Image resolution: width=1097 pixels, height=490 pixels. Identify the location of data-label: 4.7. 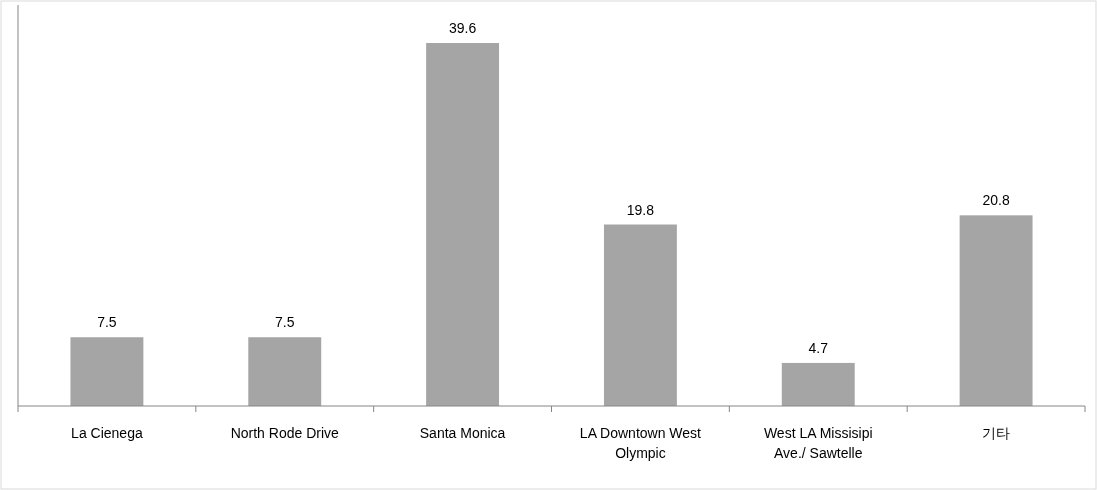
(818, 347).